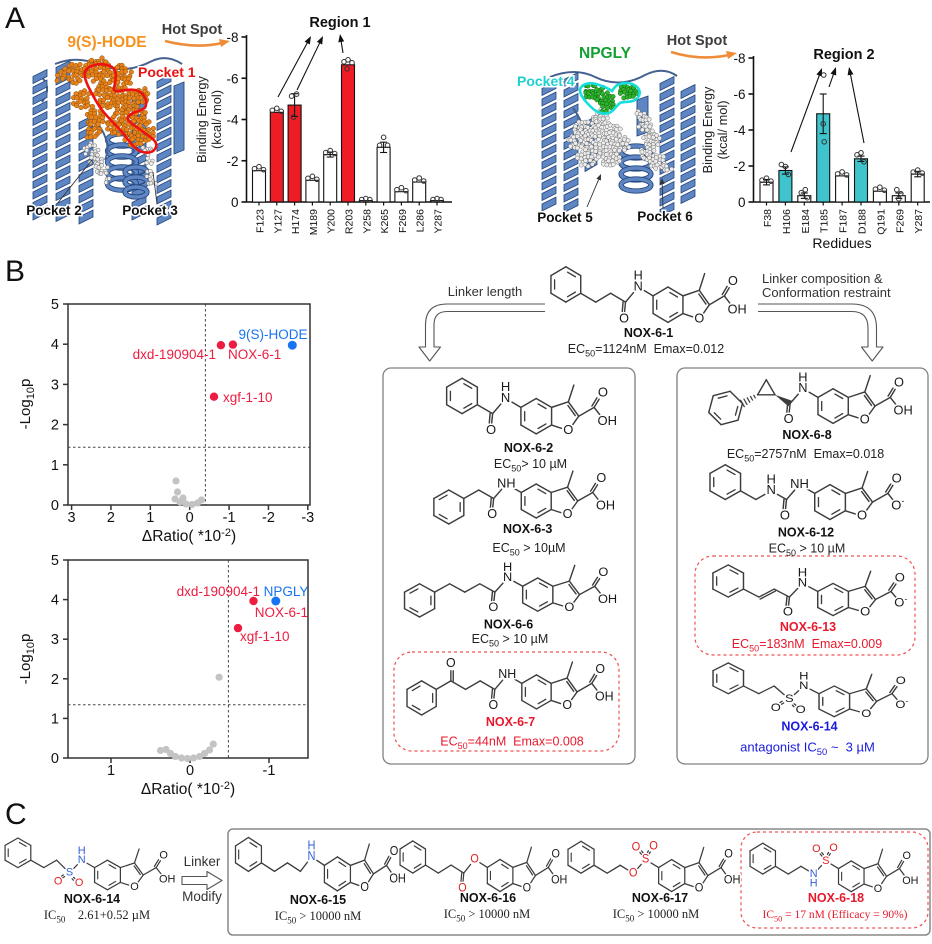 The height and width of the screenshot is (944, 932). I want to click on svg-text: NH, so click(506, 483).